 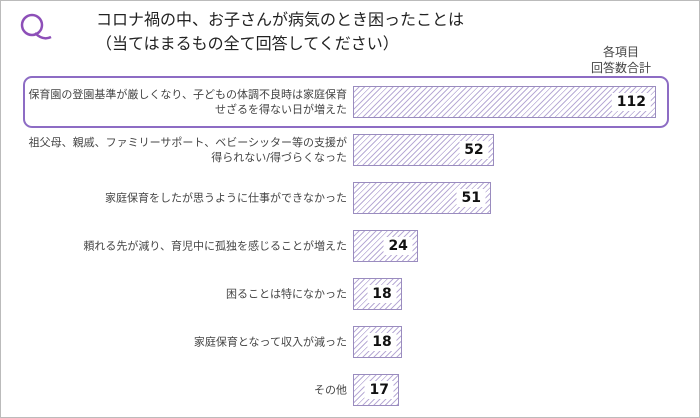 What do you see at coordinates (226, 198) in the screenshot?
I see `category-label: 家庭保育をしたが思うように仕事ができなかった` at bounding box center [226, 198].